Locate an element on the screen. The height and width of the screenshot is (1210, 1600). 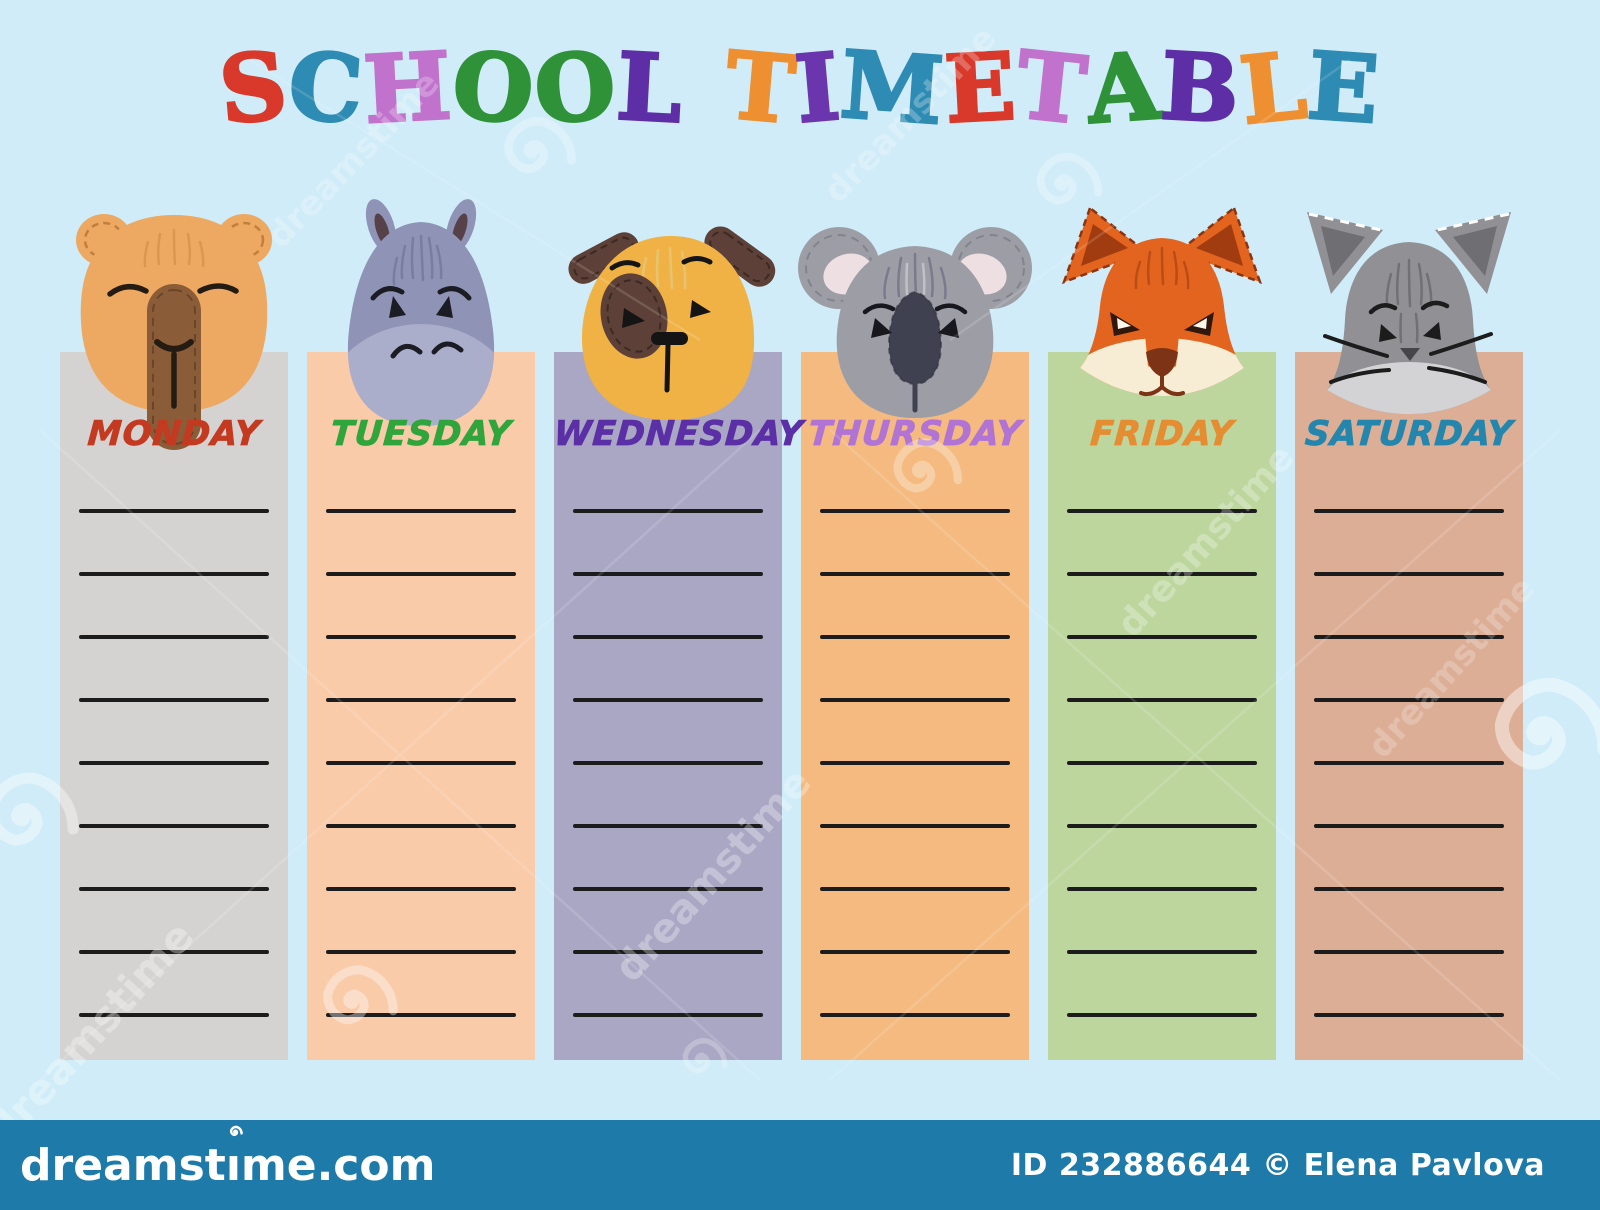
koala-icon is located at coordinates (915, 322).